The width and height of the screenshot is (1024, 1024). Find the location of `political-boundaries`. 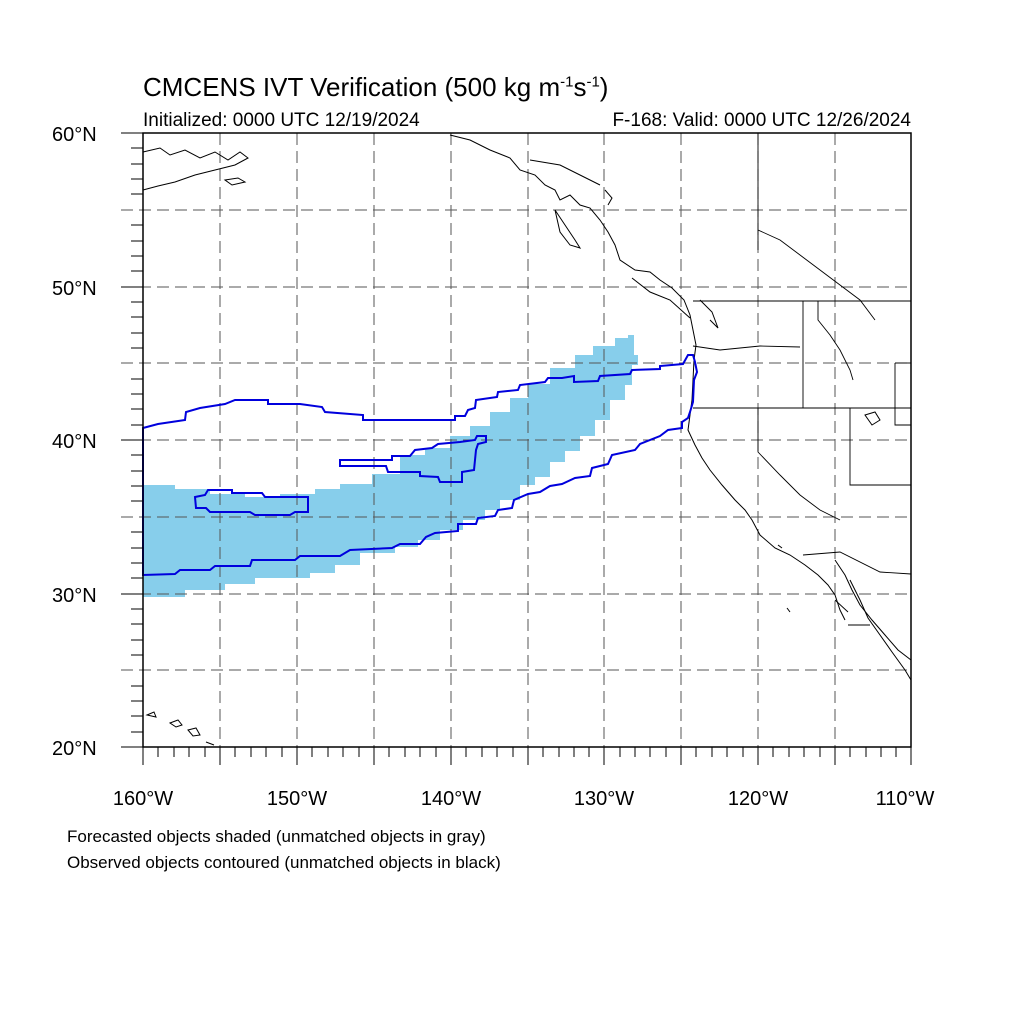

political-boundaries is located at coordinates (802, 379).